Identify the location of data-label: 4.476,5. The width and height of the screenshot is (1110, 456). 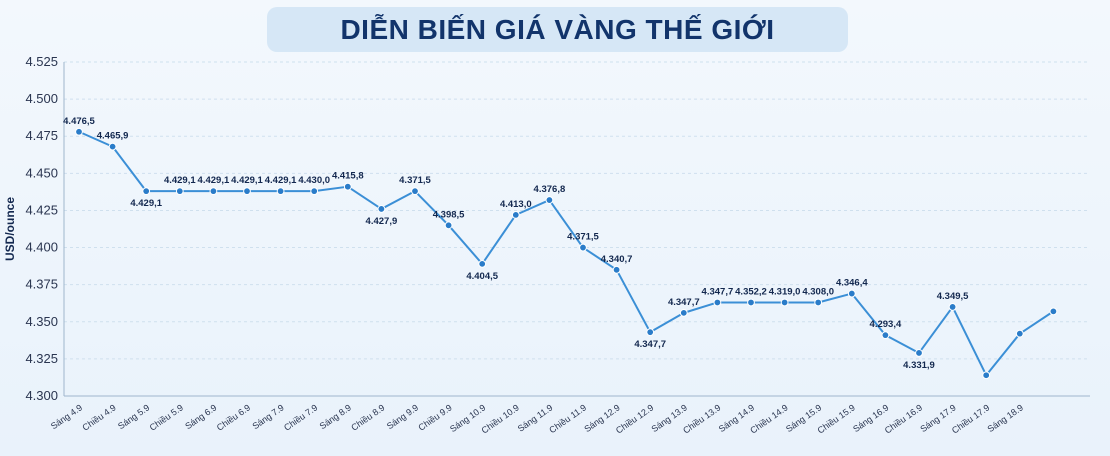
(79, 121).